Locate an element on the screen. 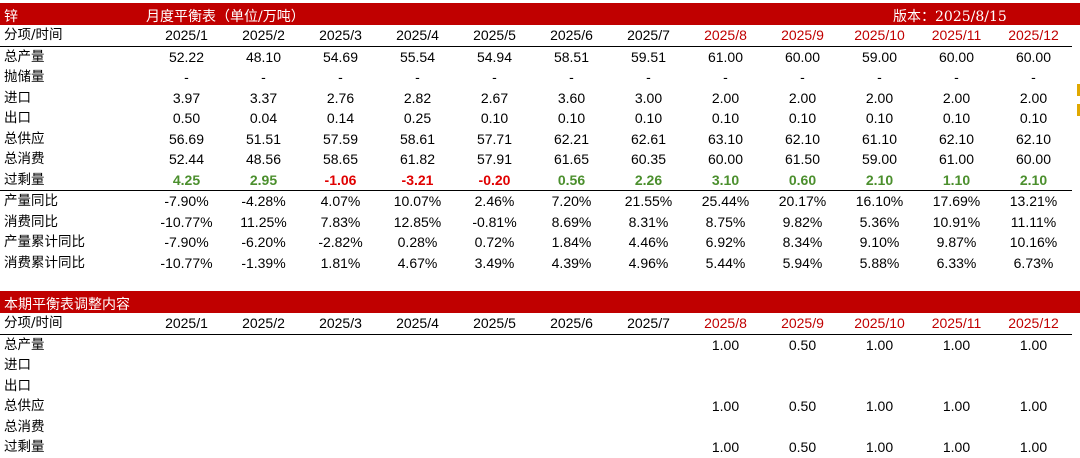  table-cell: 5.88% is located at coordinates (879, 262).